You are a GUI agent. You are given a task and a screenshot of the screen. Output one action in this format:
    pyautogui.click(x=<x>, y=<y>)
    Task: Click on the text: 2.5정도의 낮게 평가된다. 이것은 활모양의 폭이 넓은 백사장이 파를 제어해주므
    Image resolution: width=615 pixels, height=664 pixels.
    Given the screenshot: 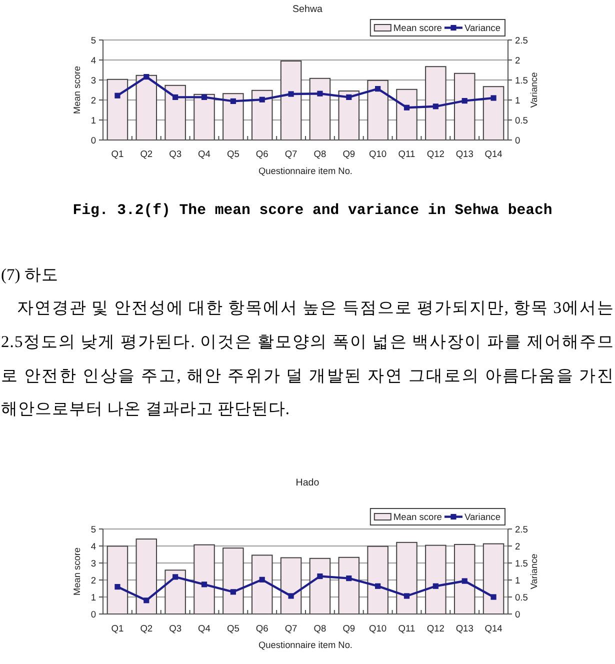 What is the action you would take?
    pyautogui.click(x=307, y=341)
    